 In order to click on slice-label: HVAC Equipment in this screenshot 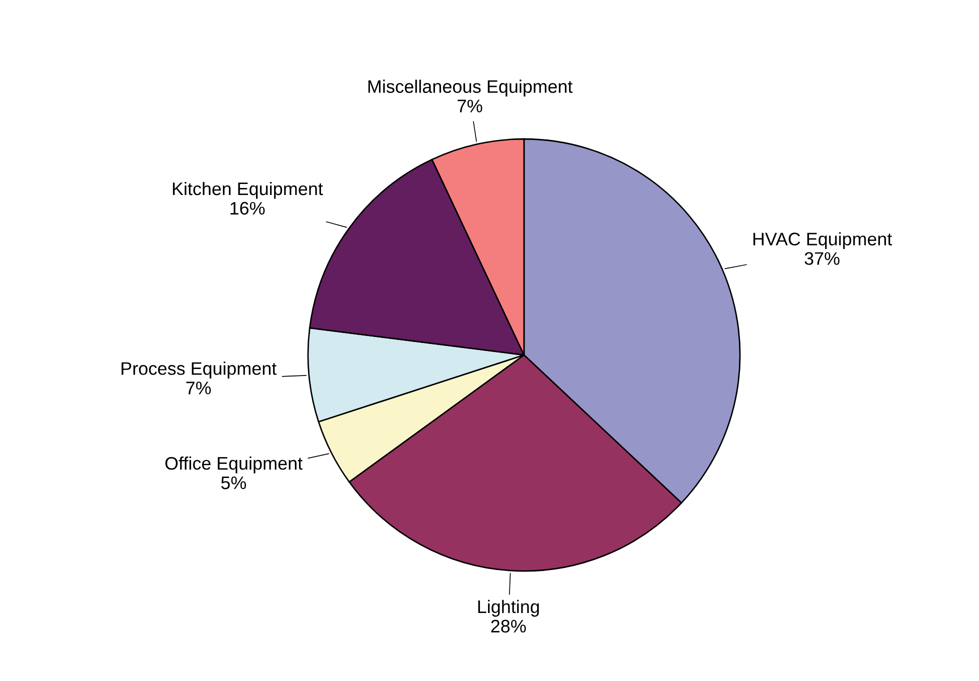, I will do `click(822, 241)`.